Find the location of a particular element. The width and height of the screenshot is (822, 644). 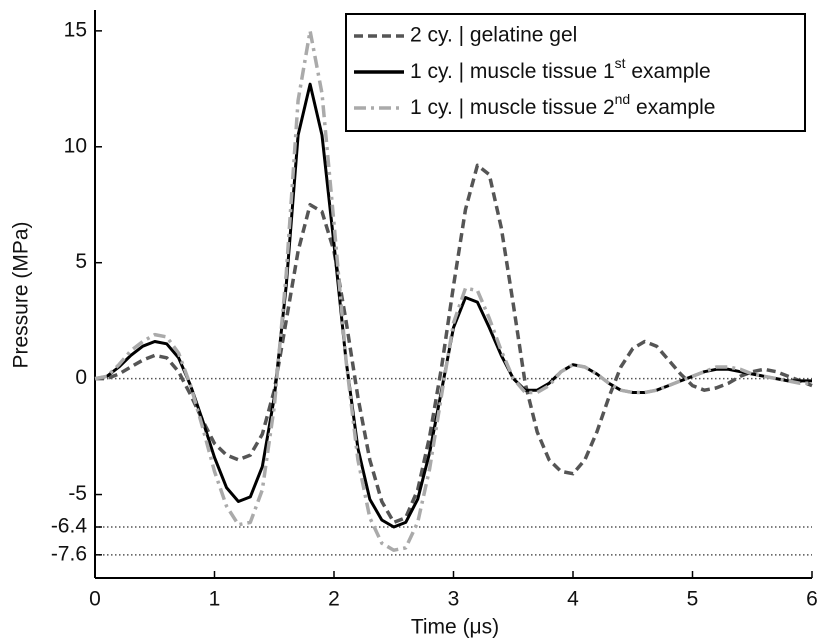

x-tick-label: 4 is located at coordinates (573, 599).